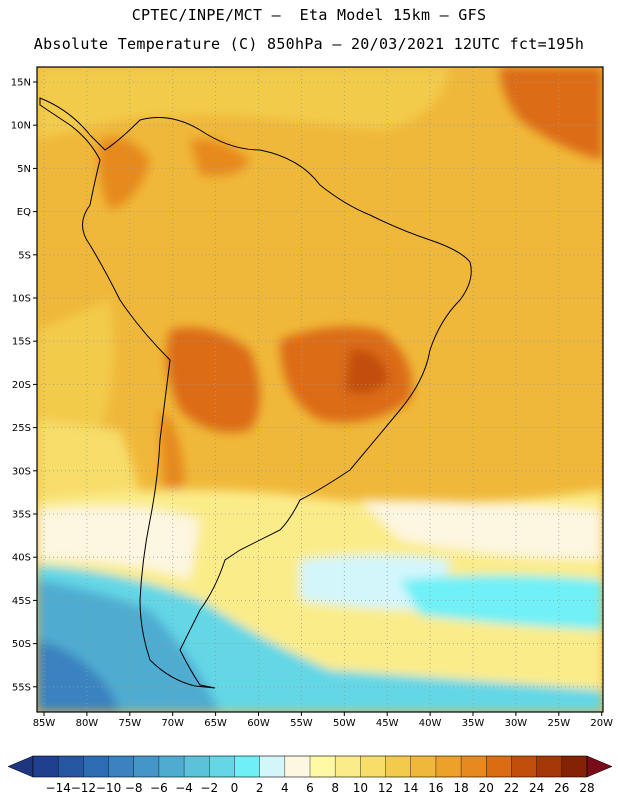 This screenshot has width=618, height=800. What do you see at coordinates (309, 15) in the screenshot?
I see `chart-title-line1: CPTEC/INPE/MCT – Eta Model 15km – GFS` at bounding box center [309, 15].